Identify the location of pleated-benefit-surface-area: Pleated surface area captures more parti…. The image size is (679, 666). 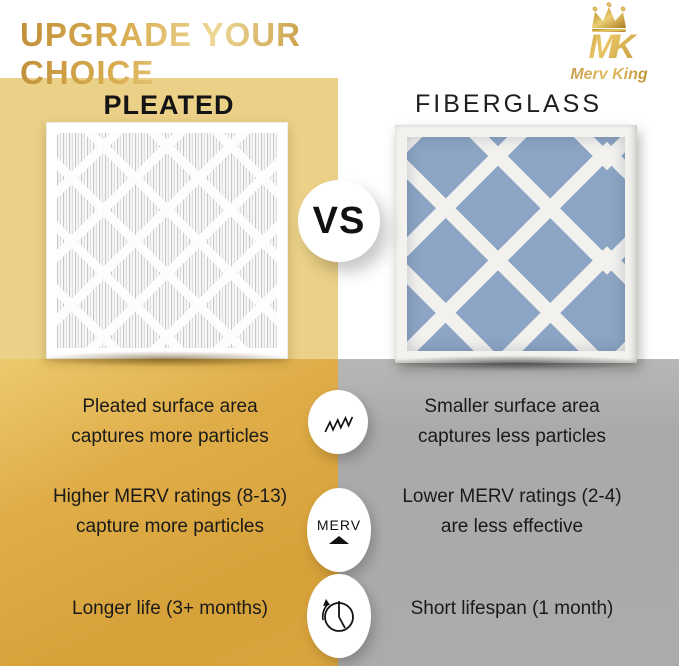
(170, 422).